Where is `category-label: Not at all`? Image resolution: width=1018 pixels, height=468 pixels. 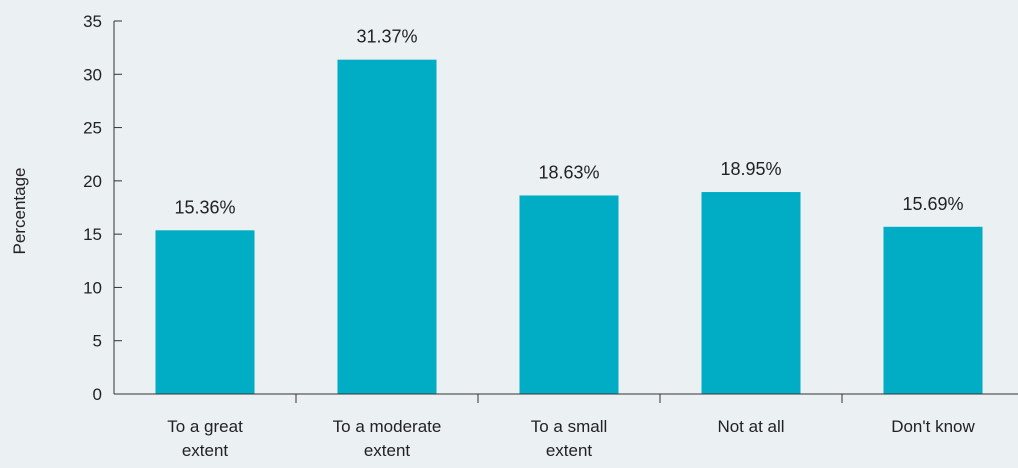 category-label: Not at all is located at coordinates (750, 426).